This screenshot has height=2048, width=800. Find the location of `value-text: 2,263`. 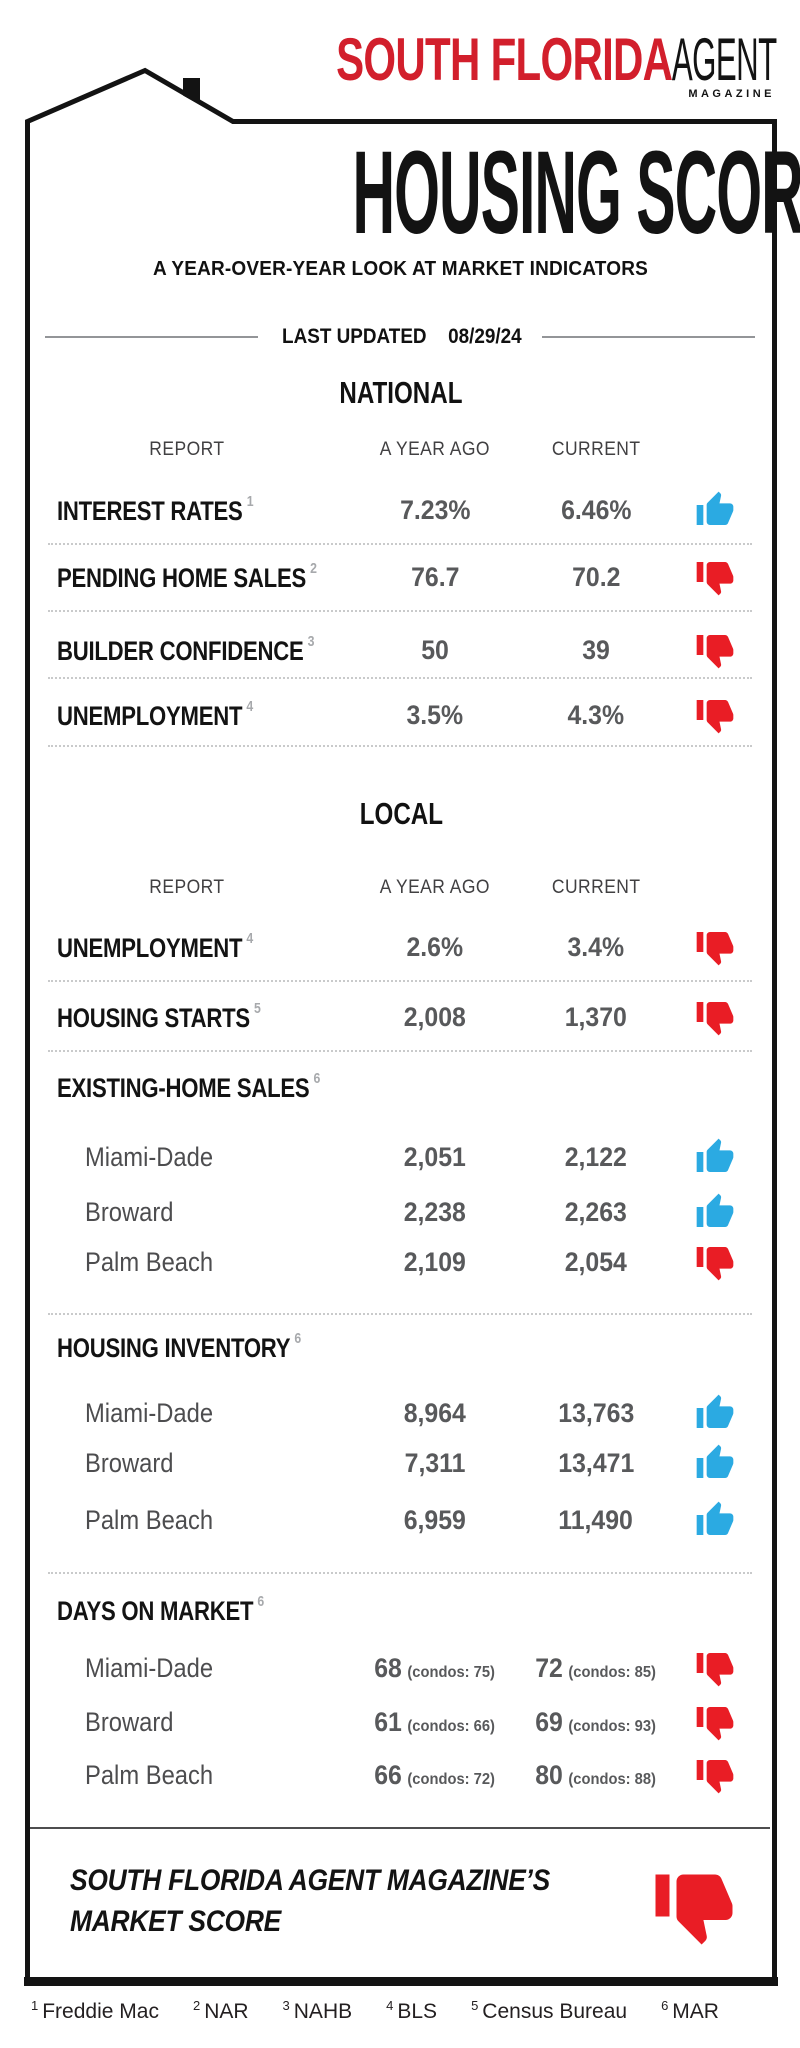

value-text: 2,263 is located at coordinates (596, 1211).